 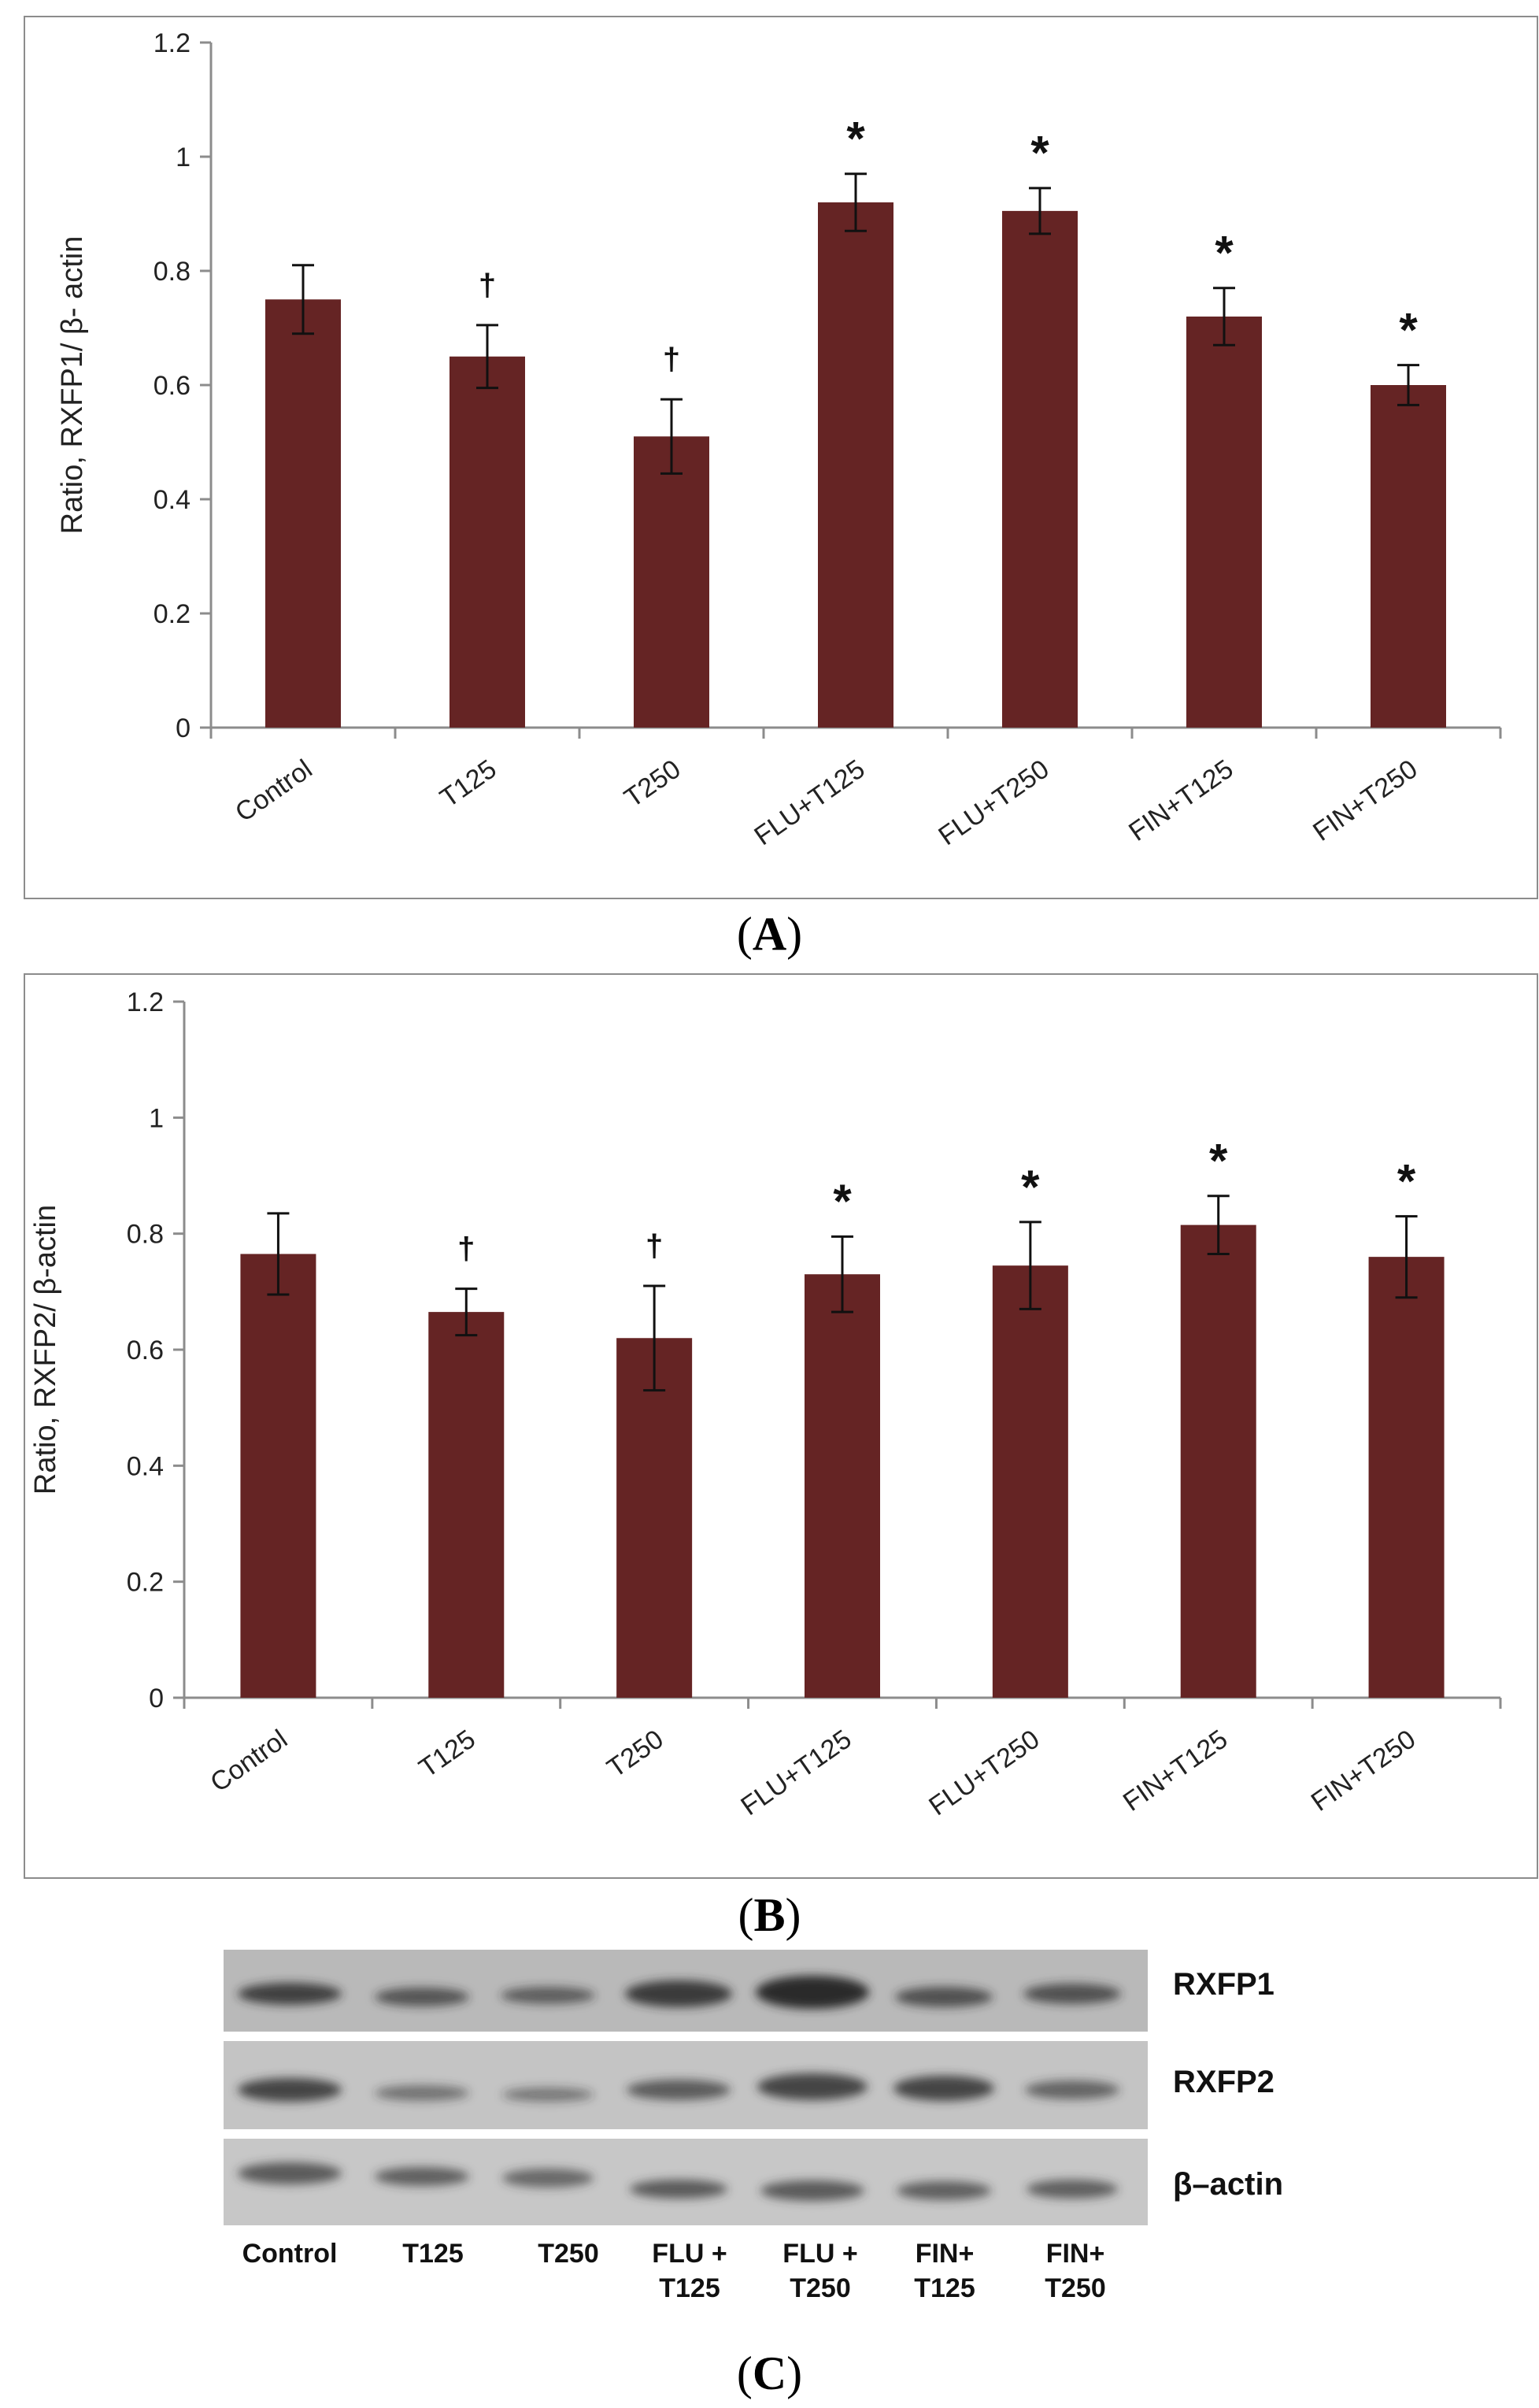 What do you see at coordinates (769, 934) in the screenshot?
I see `panel-a-label: (A)` at bounding box center [769, 934].